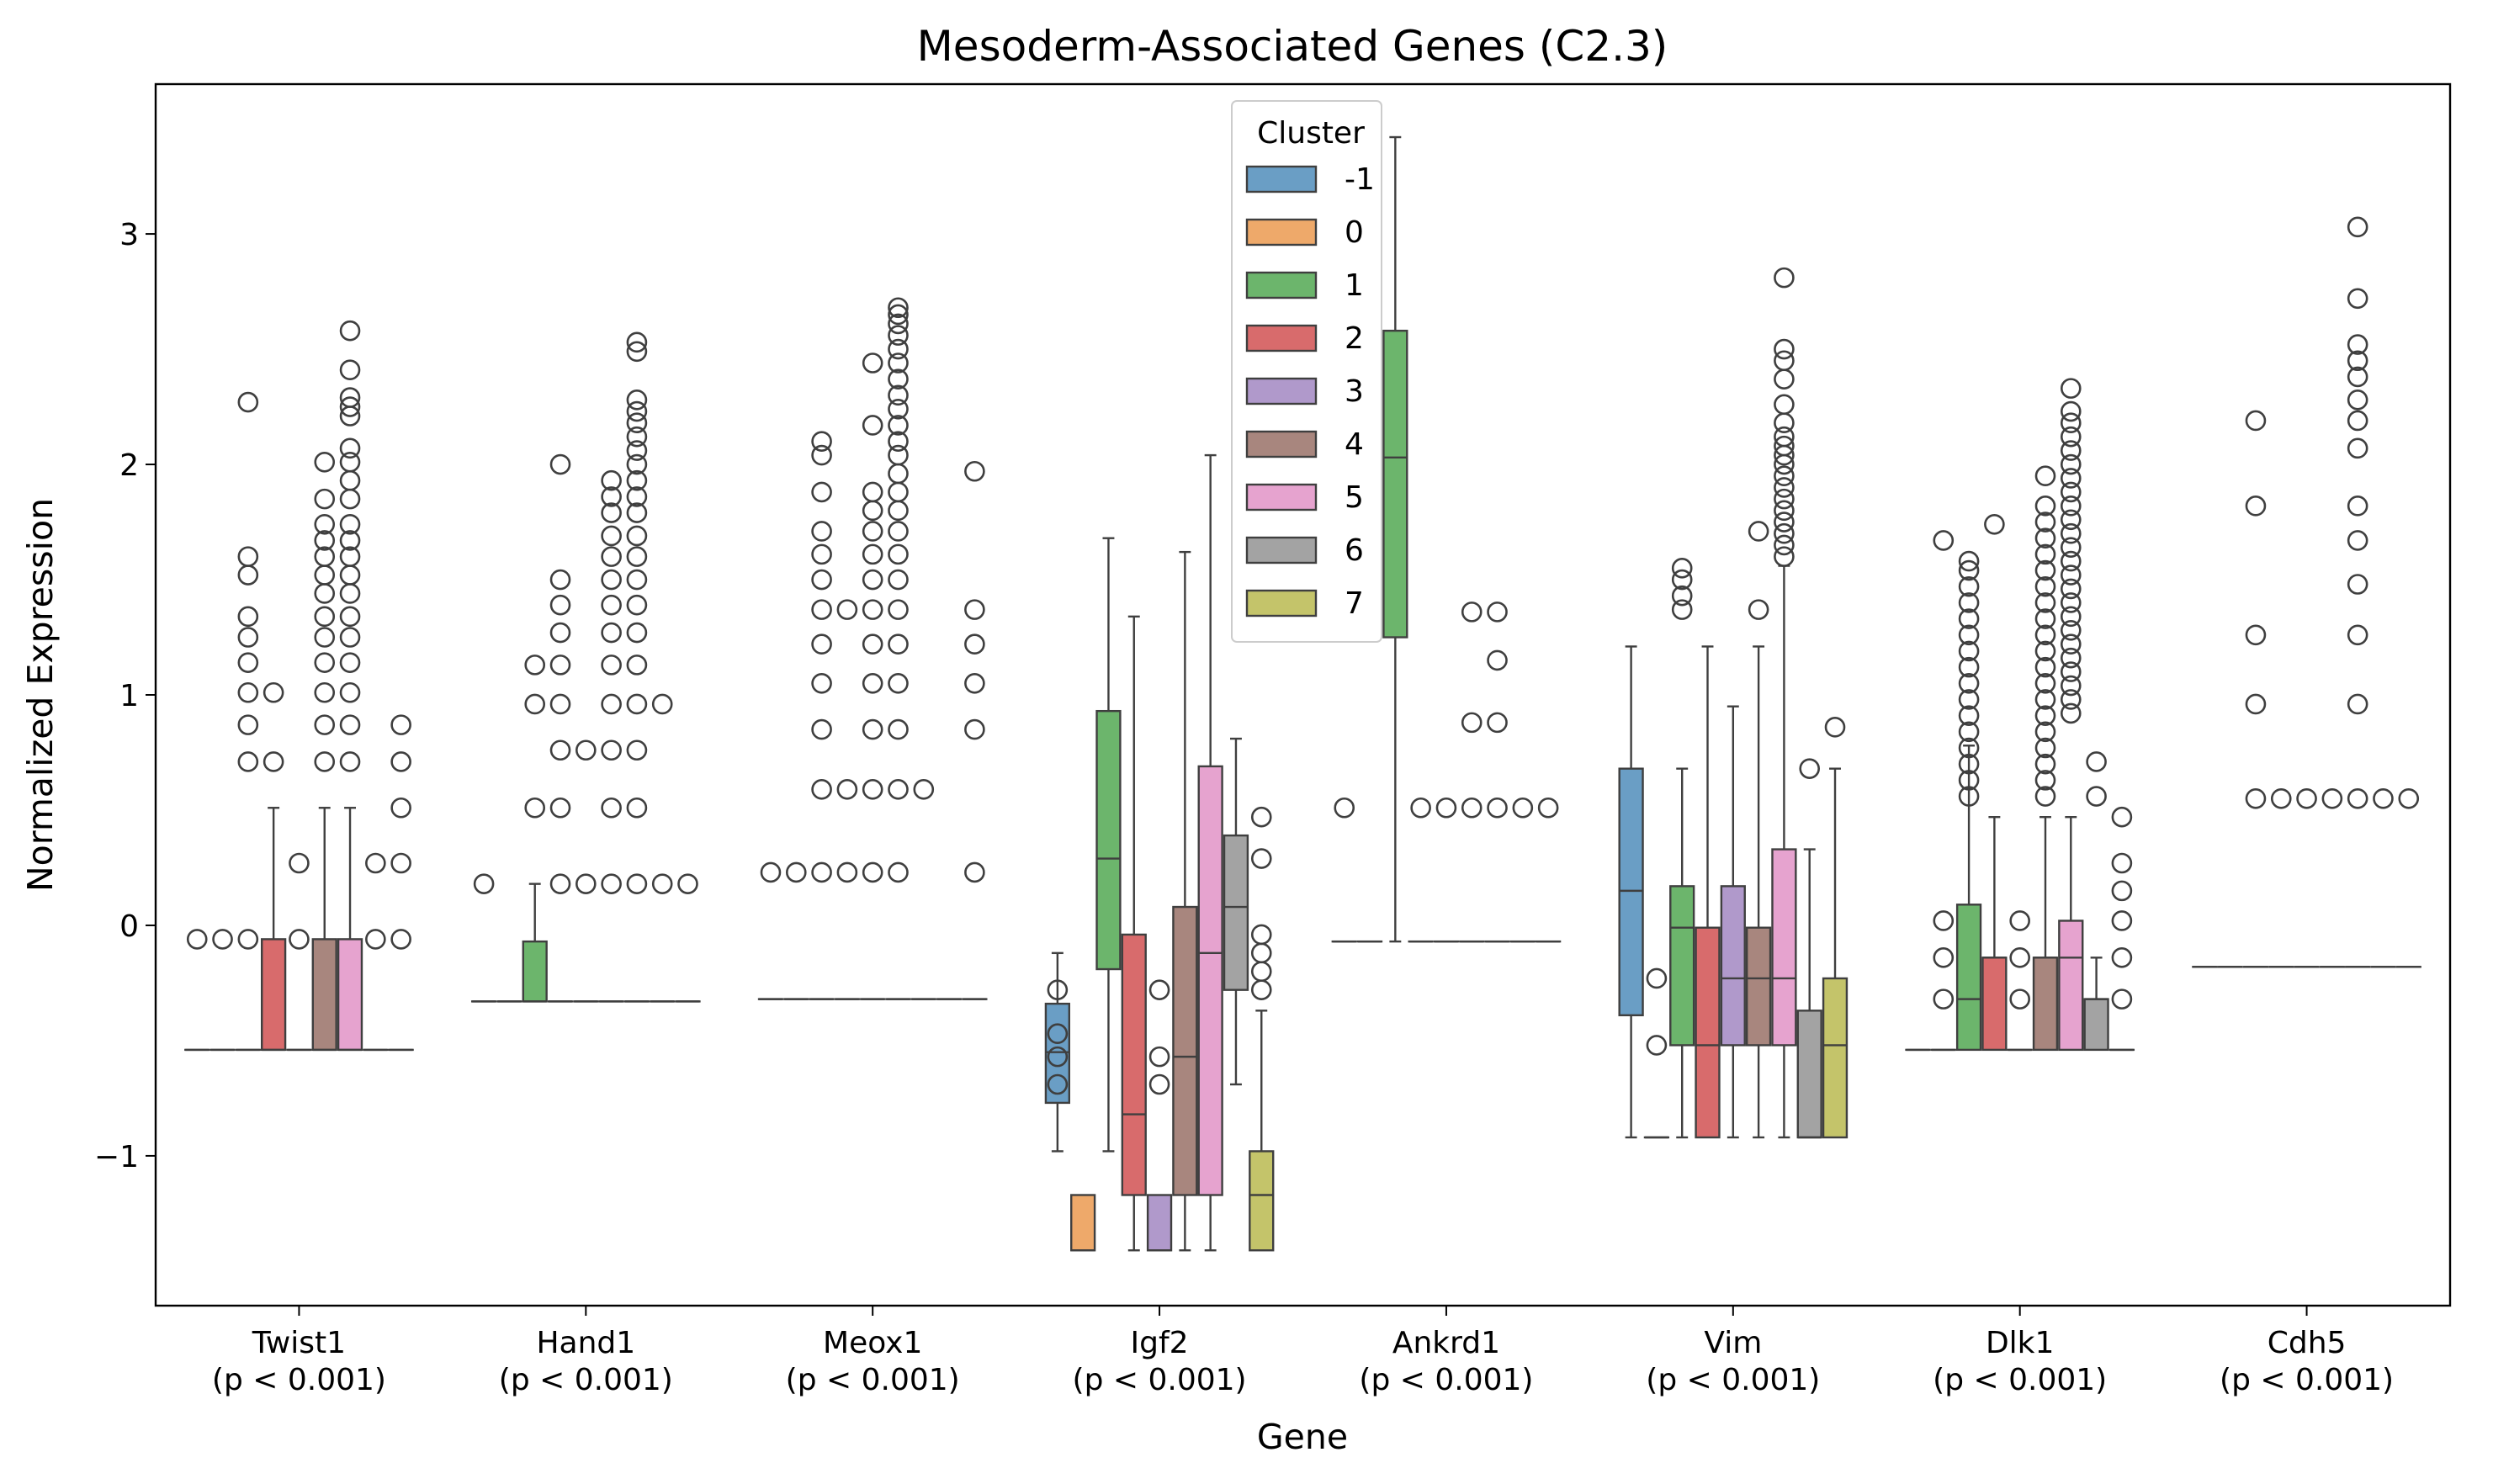 This screenshot has width=2493, height=1484. I want to click on legend-swatch, so click(1281, 497).